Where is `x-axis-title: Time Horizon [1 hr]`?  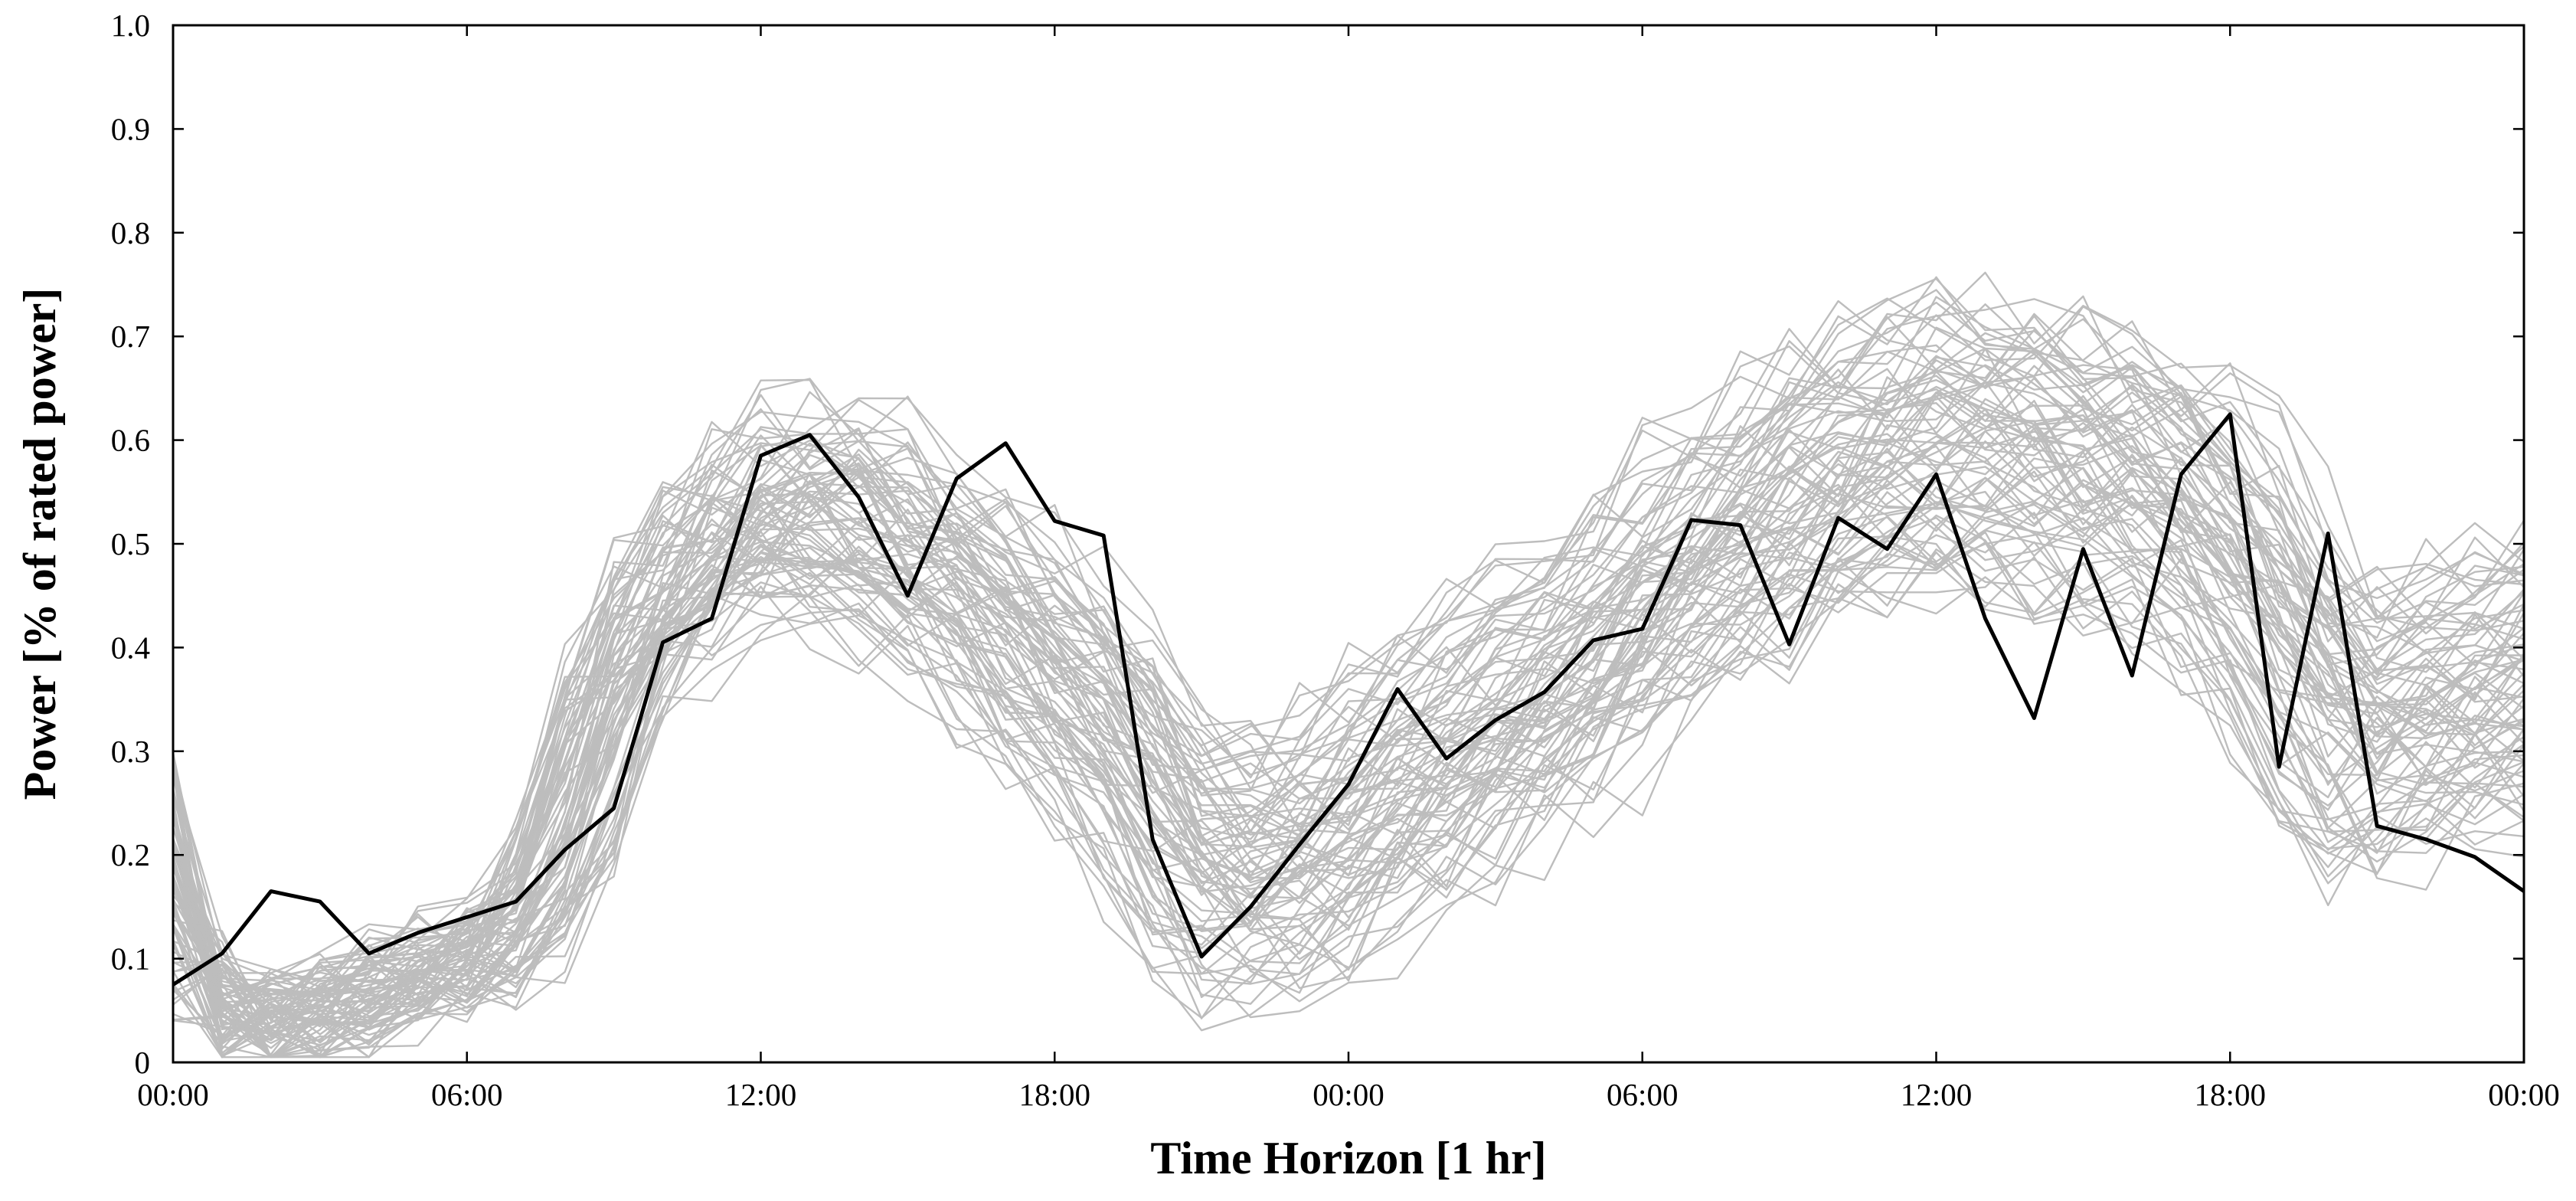
x-axis-title: Time Horizon [1 hr] is located at coordinates (1348, 1158).